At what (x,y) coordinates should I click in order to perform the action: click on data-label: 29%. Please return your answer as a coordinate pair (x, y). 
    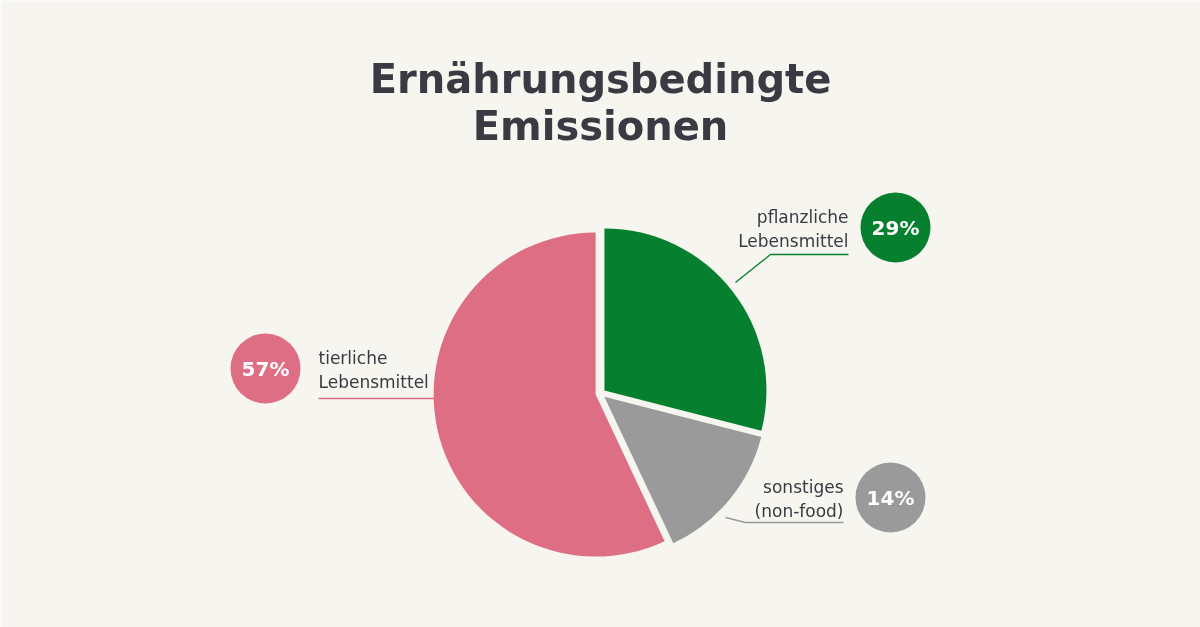
    Looking at the image, I should click on (895, 227).